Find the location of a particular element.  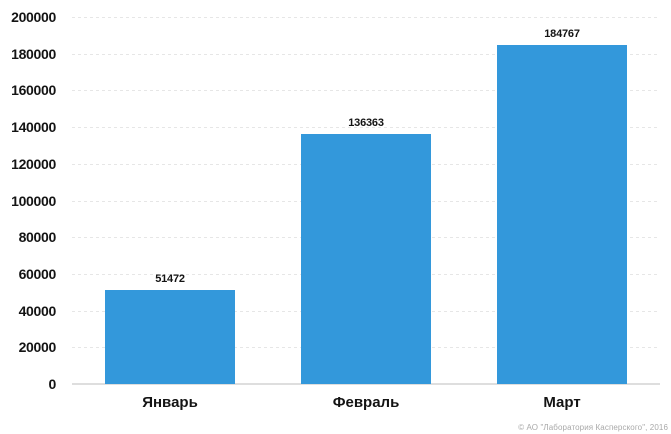

y-axis-tick-label: 60000 is located at coordinates (37, 273).